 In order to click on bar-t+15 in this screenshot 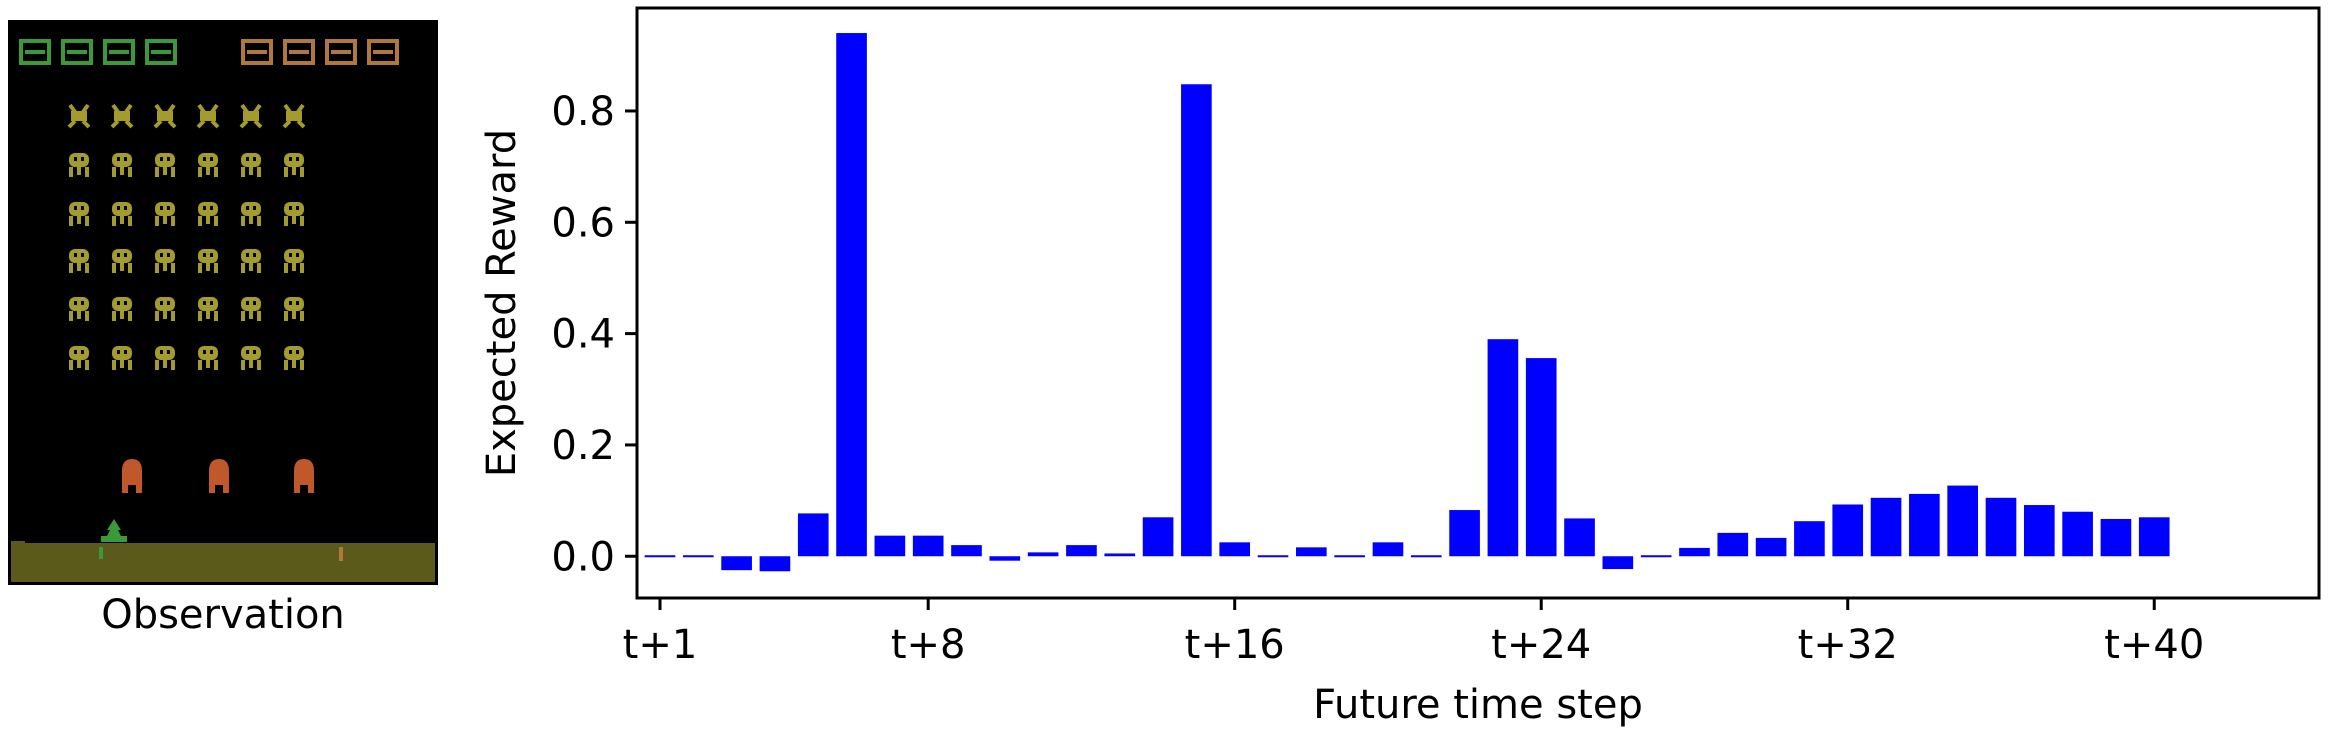, I will do `click(1196, 320)`.